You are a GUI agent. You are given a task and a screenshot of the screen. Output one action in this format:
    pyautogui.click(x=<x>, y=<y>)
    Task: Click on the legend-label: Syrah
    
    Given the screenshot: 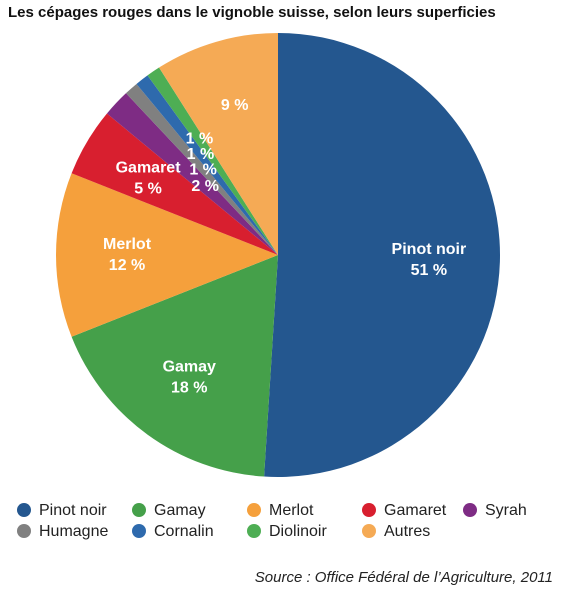 What is the action you would take?
    pyautogui.click(x=506, y=510)
    